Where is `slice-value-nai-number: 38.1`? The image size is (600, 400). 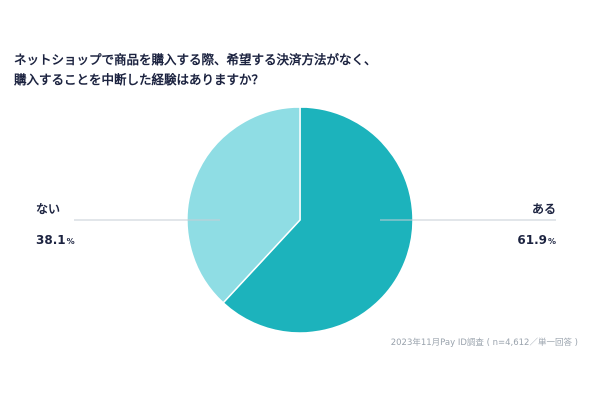 slice-value-nai-number: 38.1 is located at coordinates (51, 240).